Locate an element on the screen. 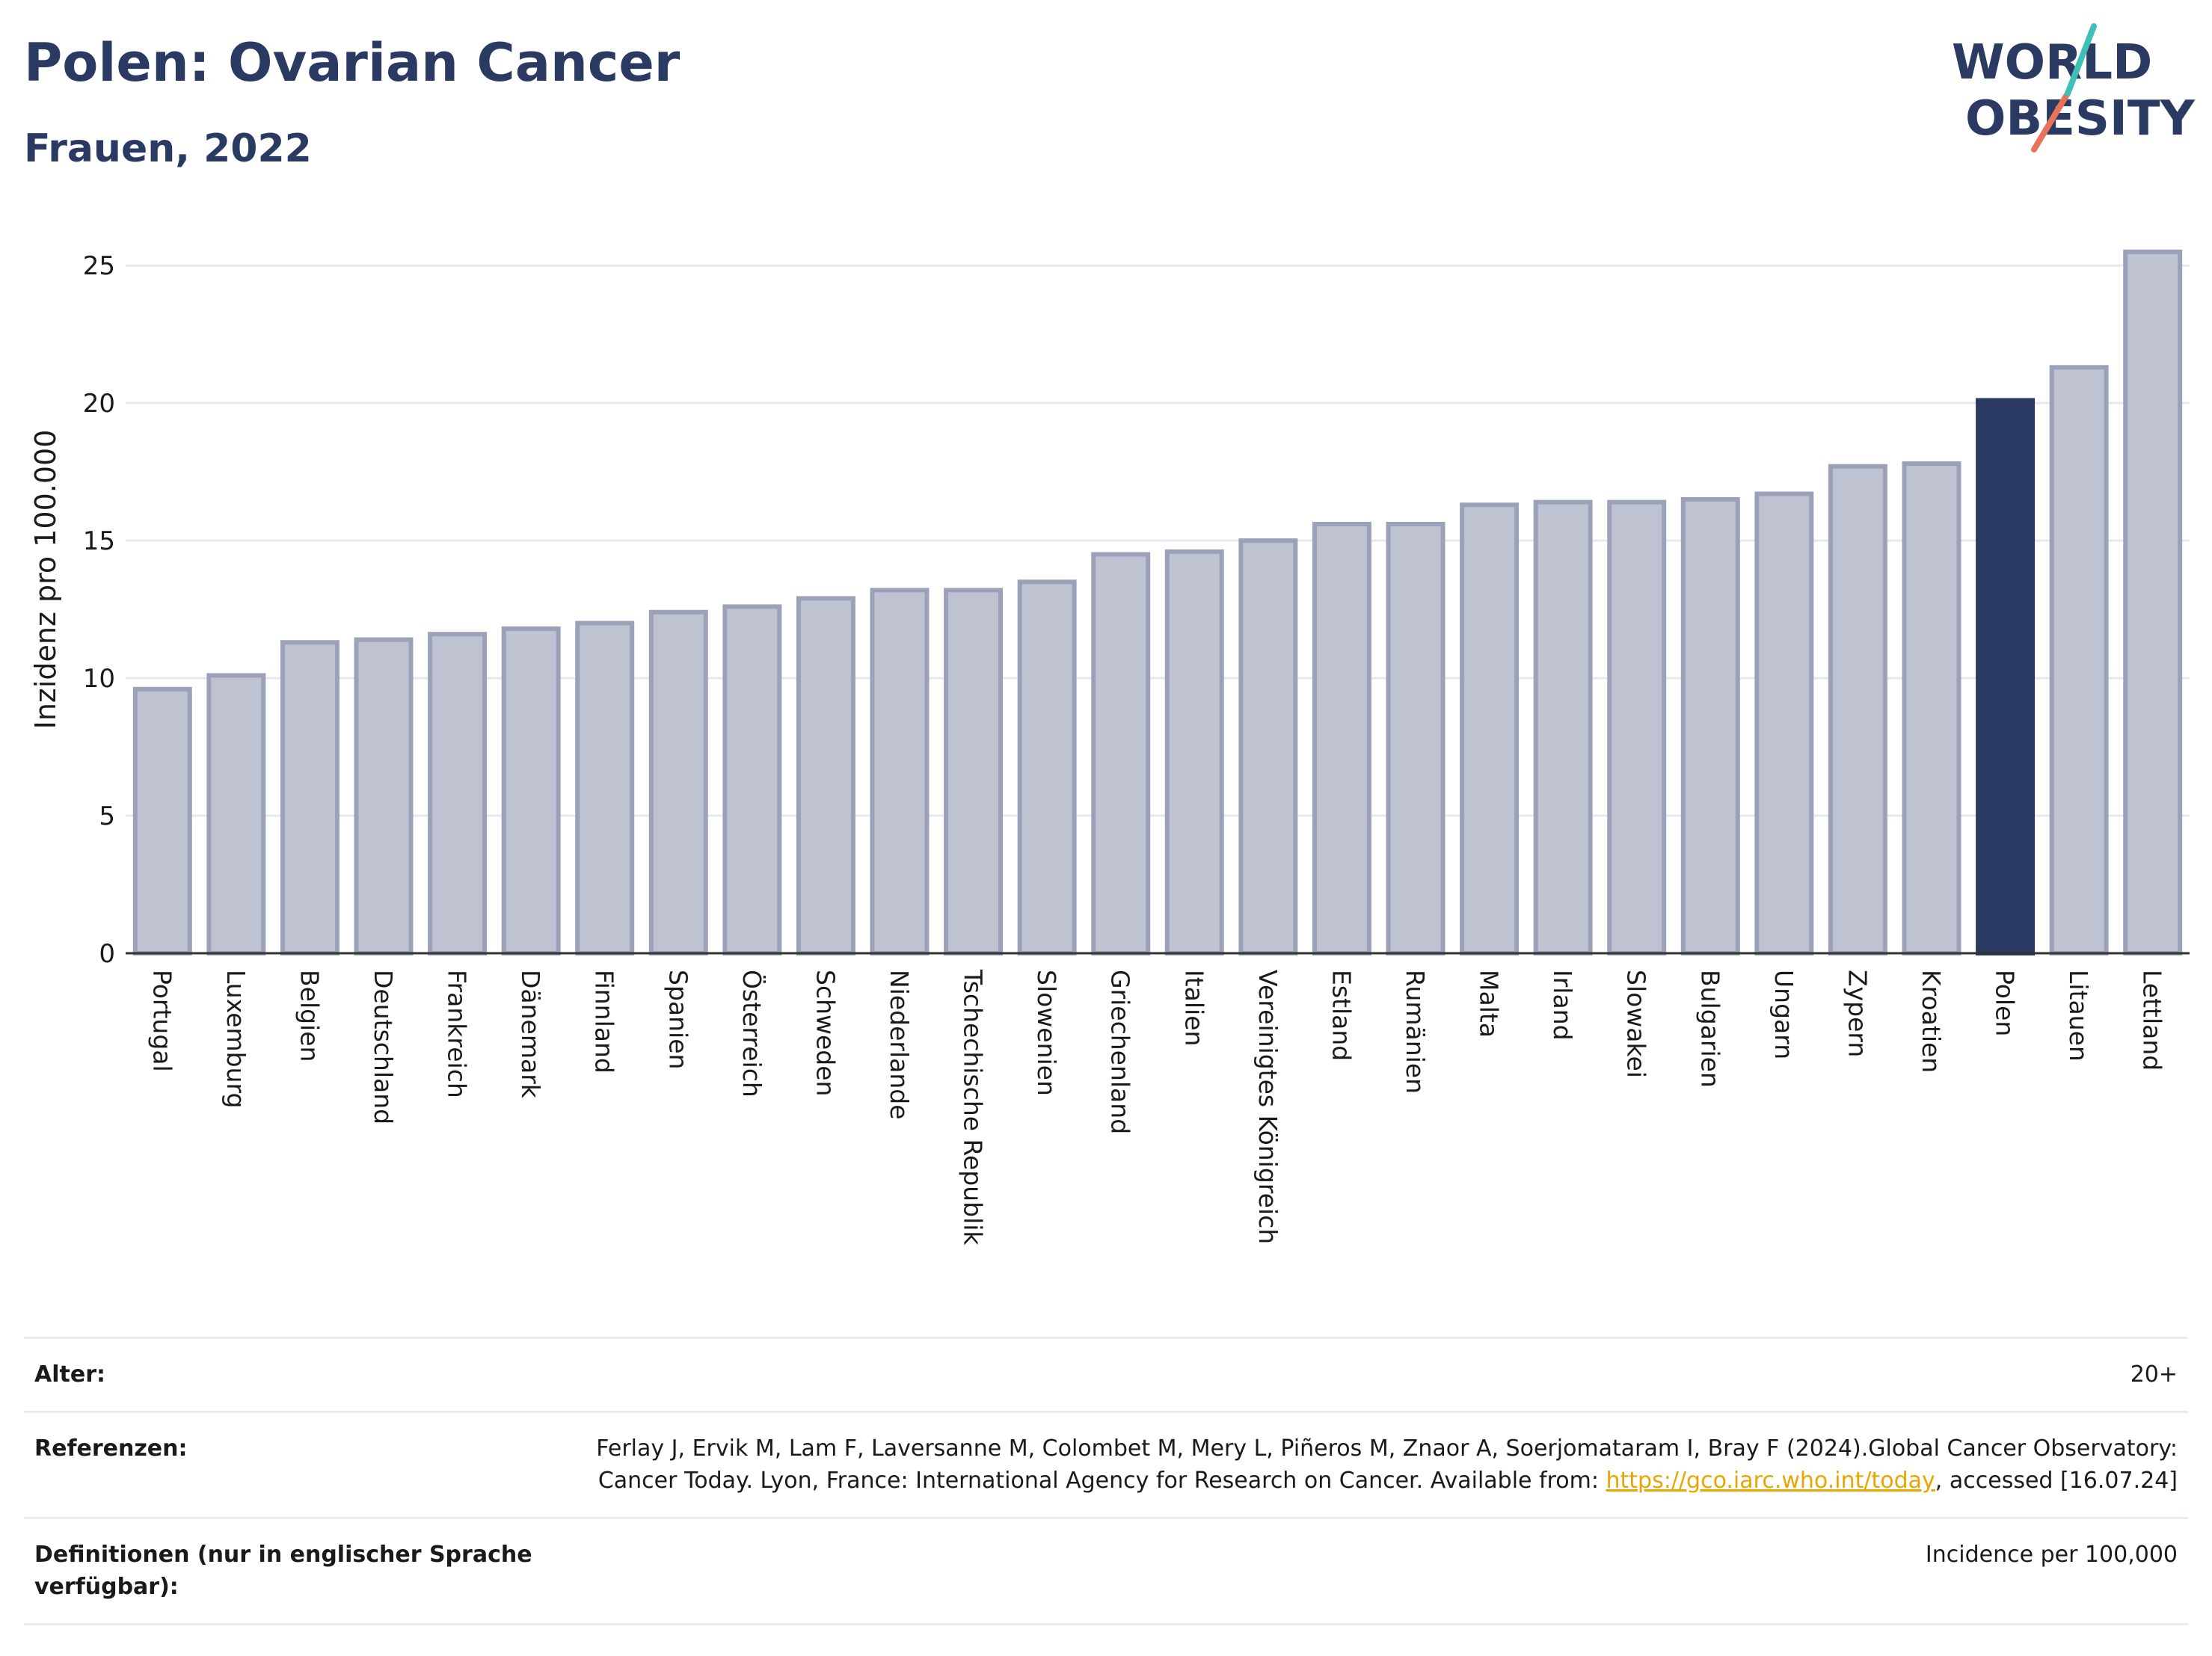  chart-subtitle: Frauen, 2022 is located at coordinates (168, 148).